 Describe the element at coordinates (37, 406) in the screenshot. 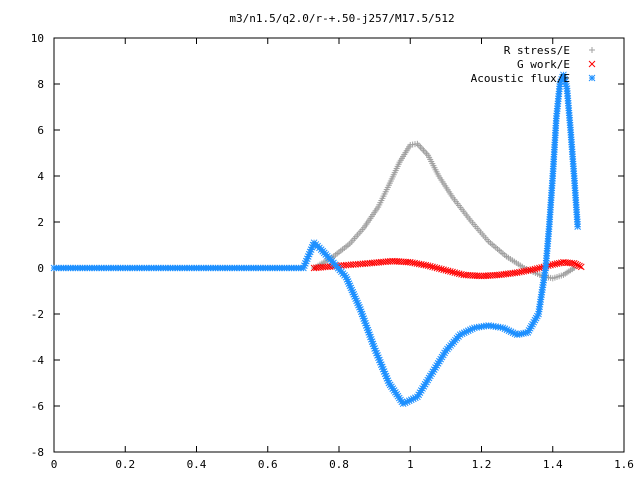

I see `y-tick-label: -6` at that location.